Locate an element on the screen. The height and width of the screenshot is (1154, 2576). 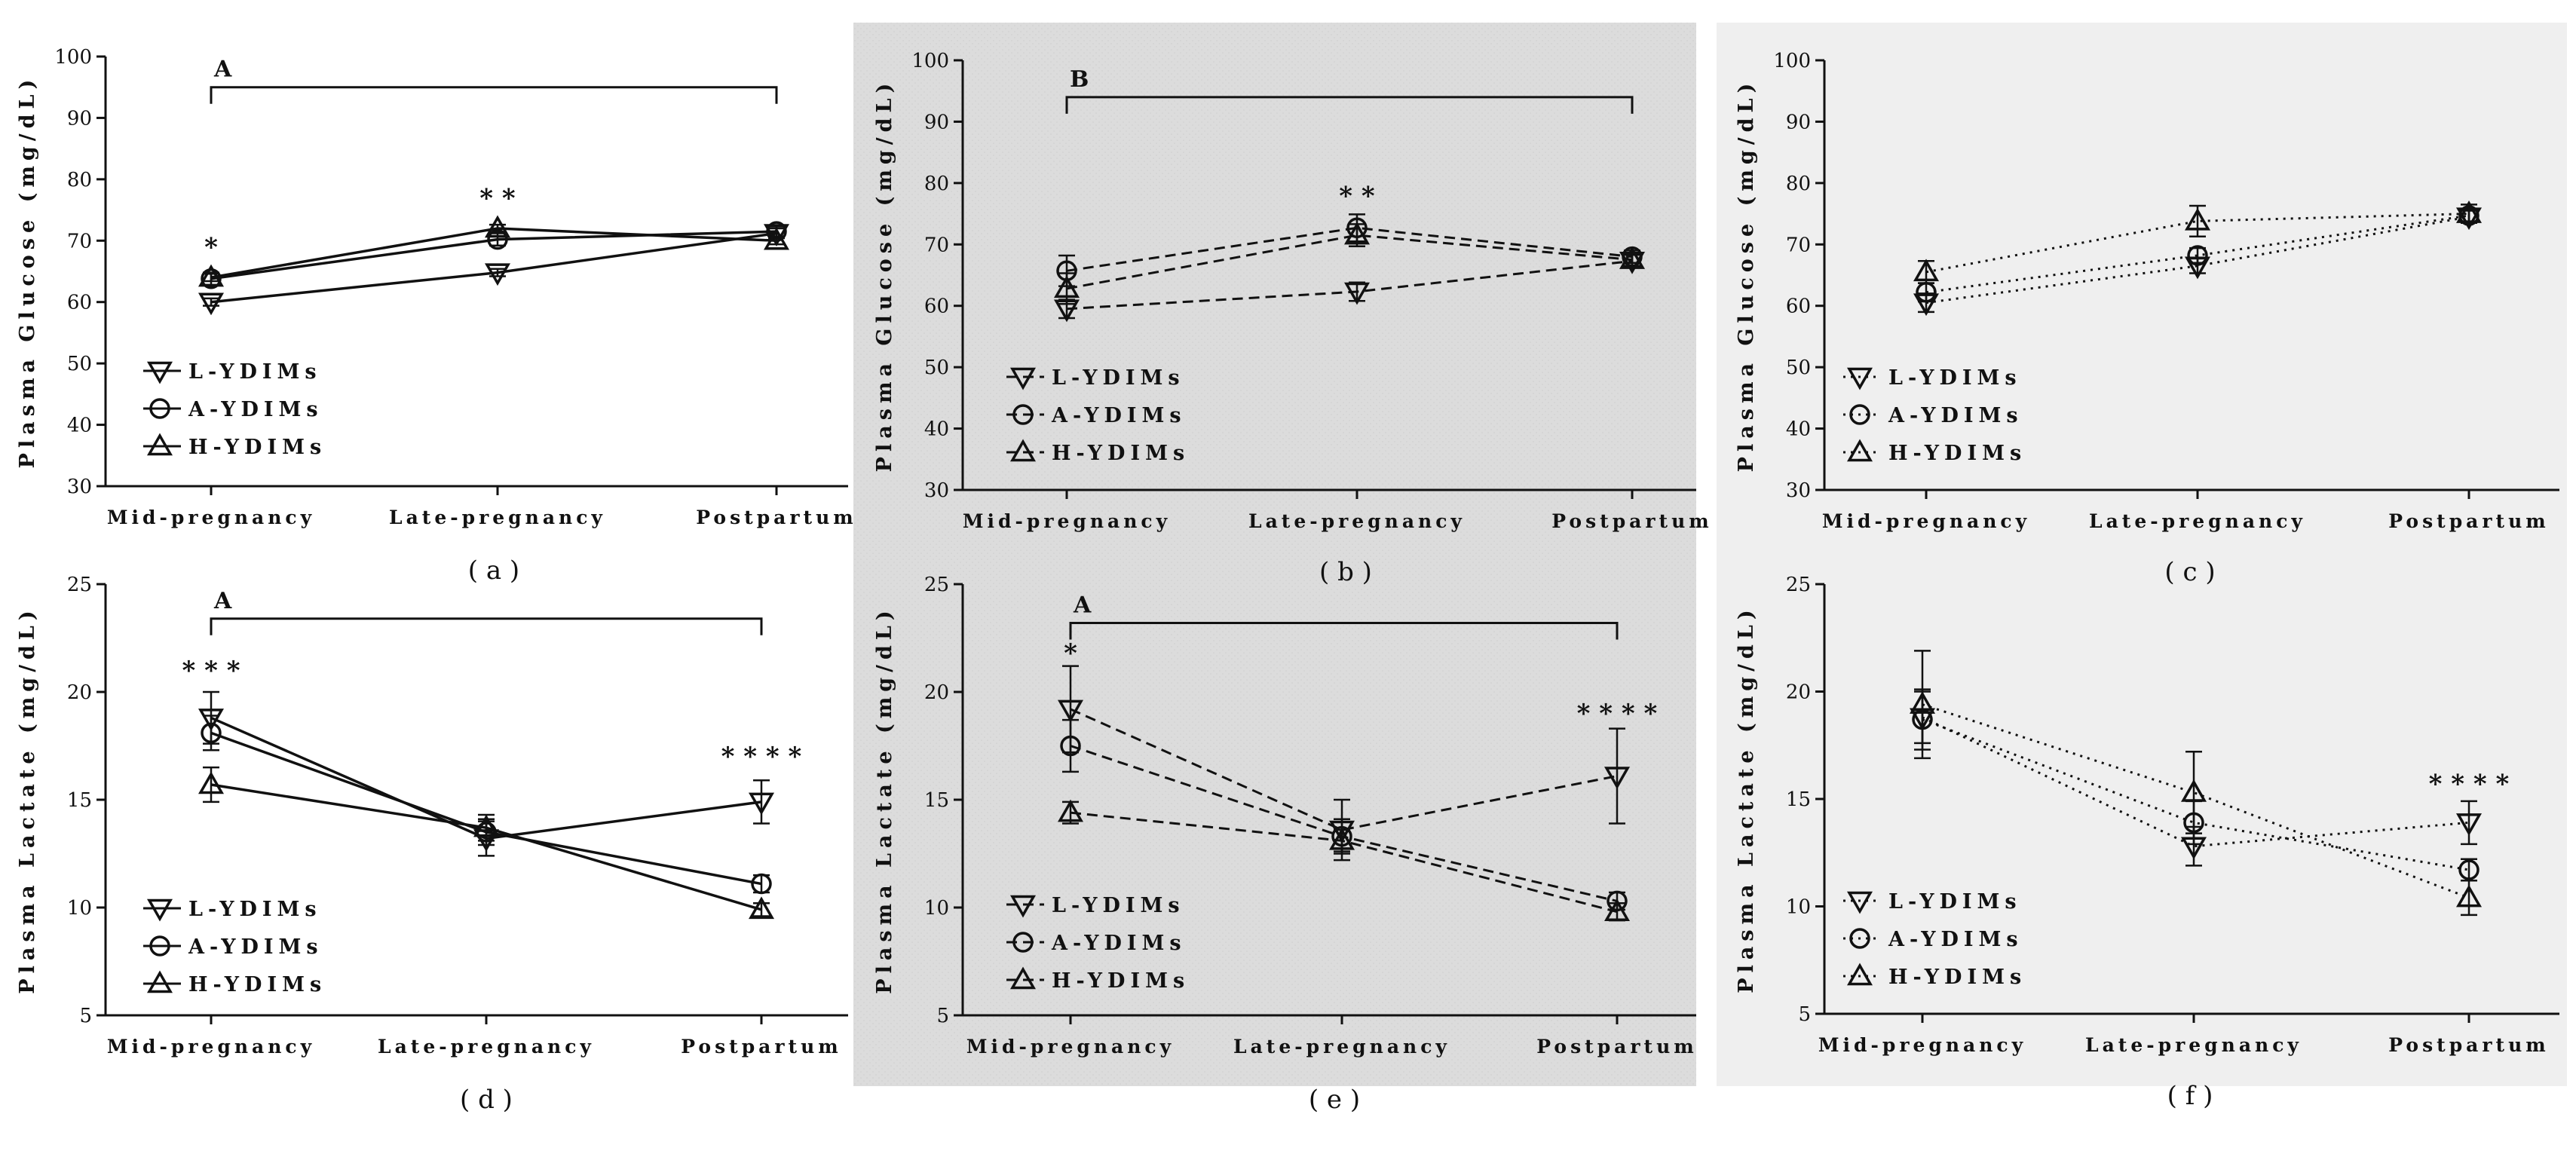
panel-b-legend-marker-L-YDIMs is located at coordinates (1023, 378).